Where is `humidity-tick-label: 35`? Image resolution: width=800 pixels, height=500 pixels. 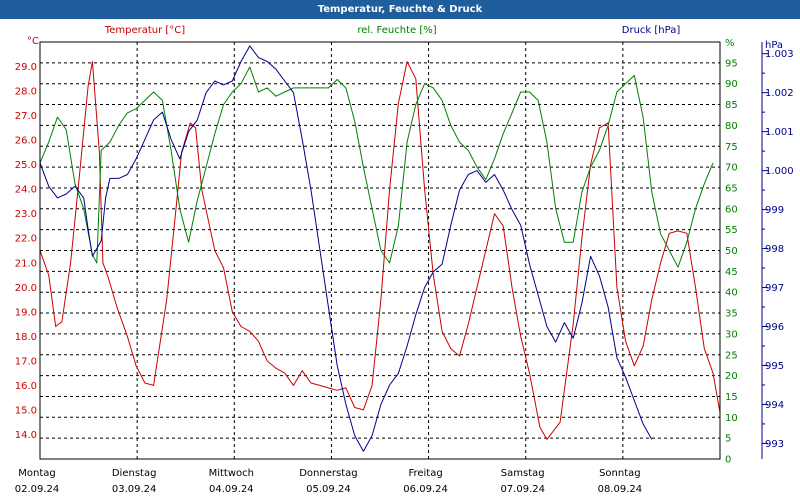 humidity-tick-label: 35 is located at coordinates (731, 314).